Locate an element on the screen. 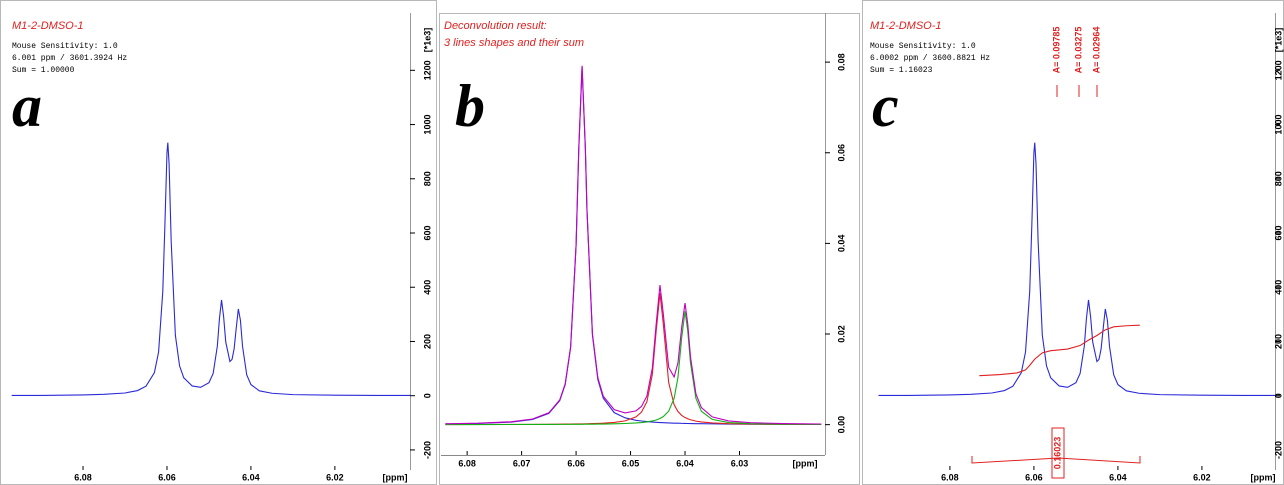  integral-box is located at coordinates (1058, 453).